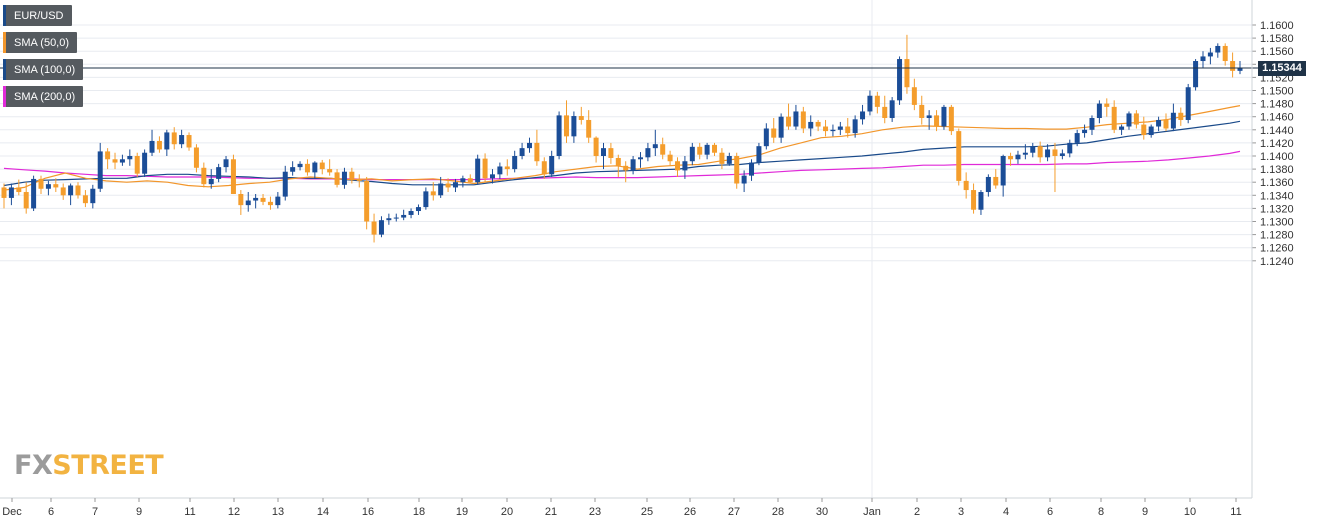 The width and height of the screenshot is (1326, 525). Describe the element at coordinates (1277, 39) in the screenshot. I see `y-tick-label: 1.1580` at that location.